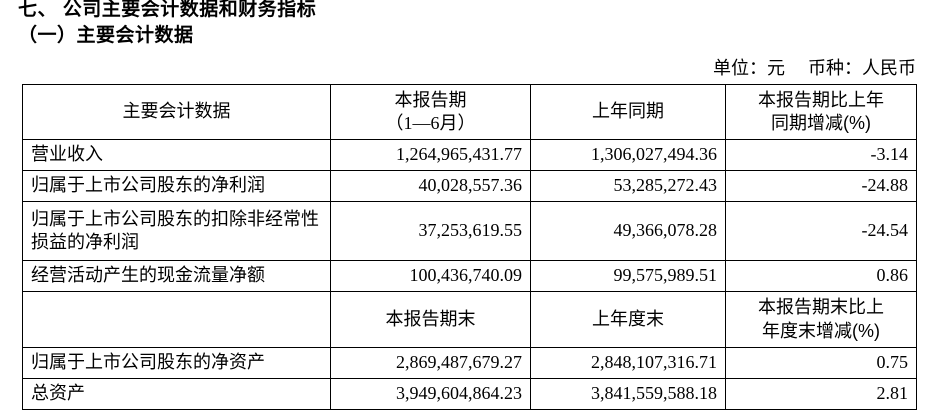  What do you see at coordinates (821, 330) in the screenshot?
I see `header-change-subtext: 年度末增减(%)` at bounding box center [821, 330].